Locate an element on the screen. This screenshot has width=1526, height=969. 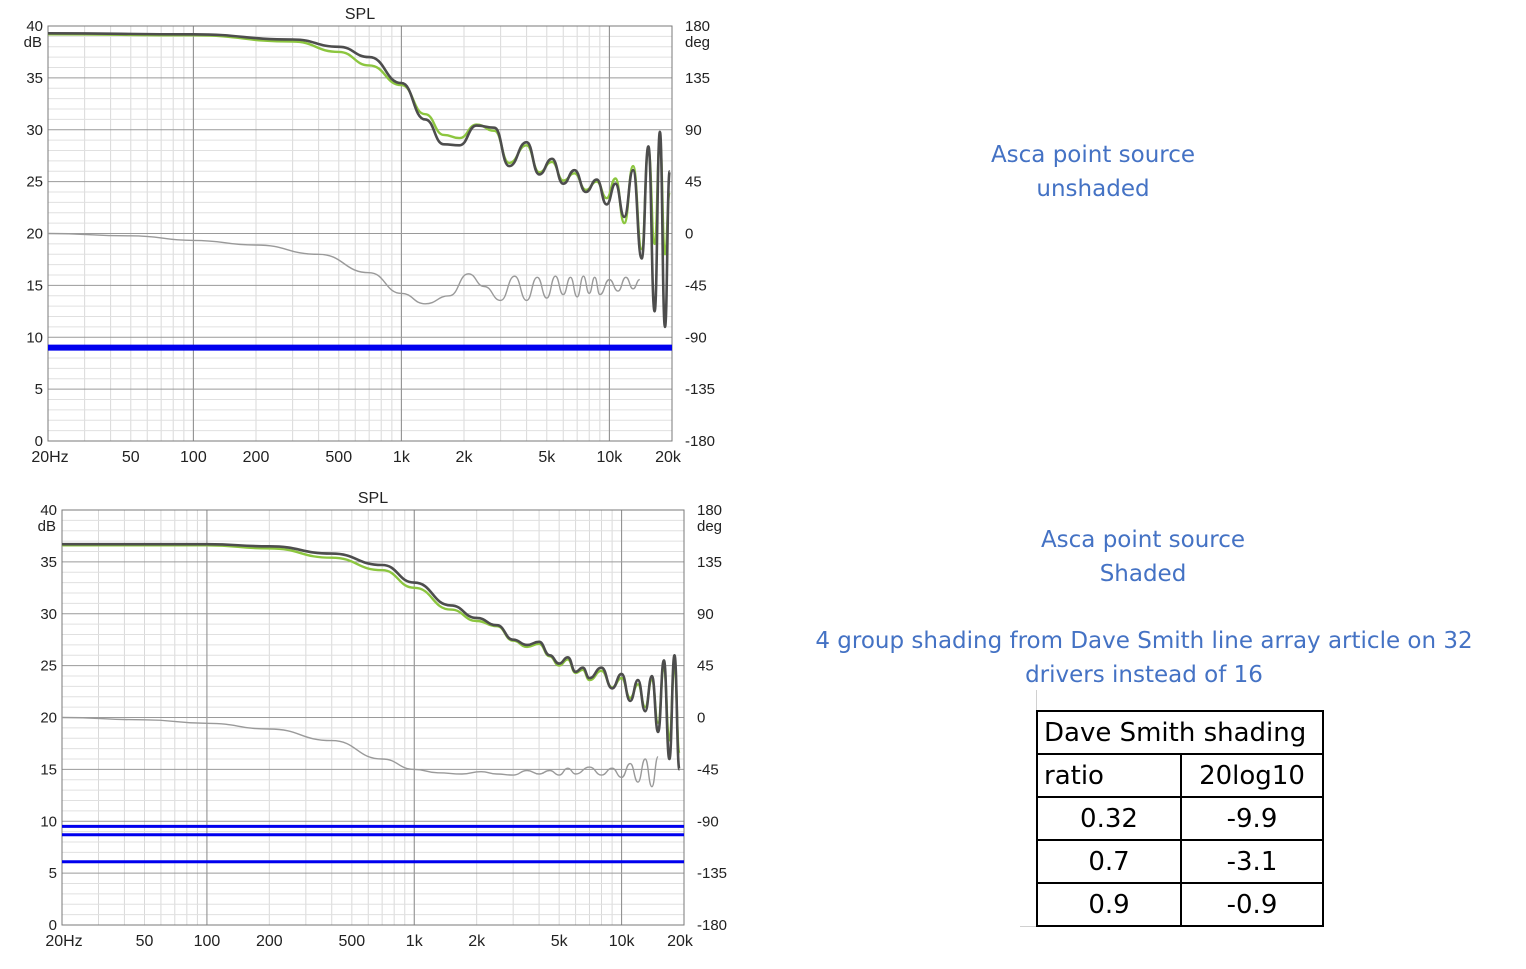
caption-unshaded: Asca point source unshaded is located at coordinates (1093, 172).